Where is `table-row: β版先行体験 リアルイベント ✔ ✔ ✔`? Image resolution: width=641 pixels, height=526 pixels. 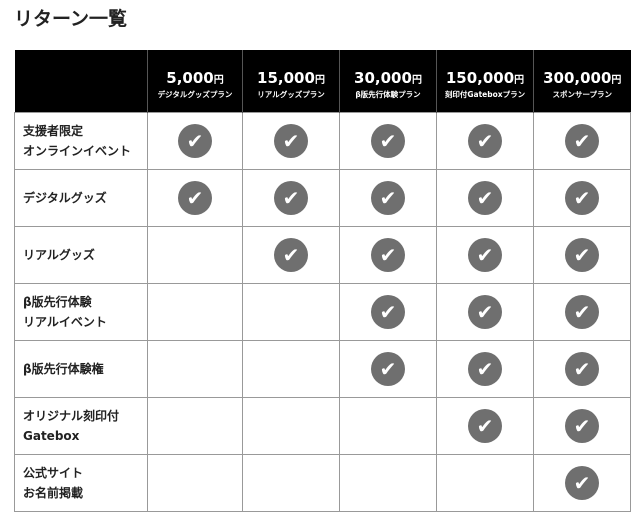
table-row: β版先行体験 リアルイベント ✔ ✔ ✔ is located at coordinates (322, 312).